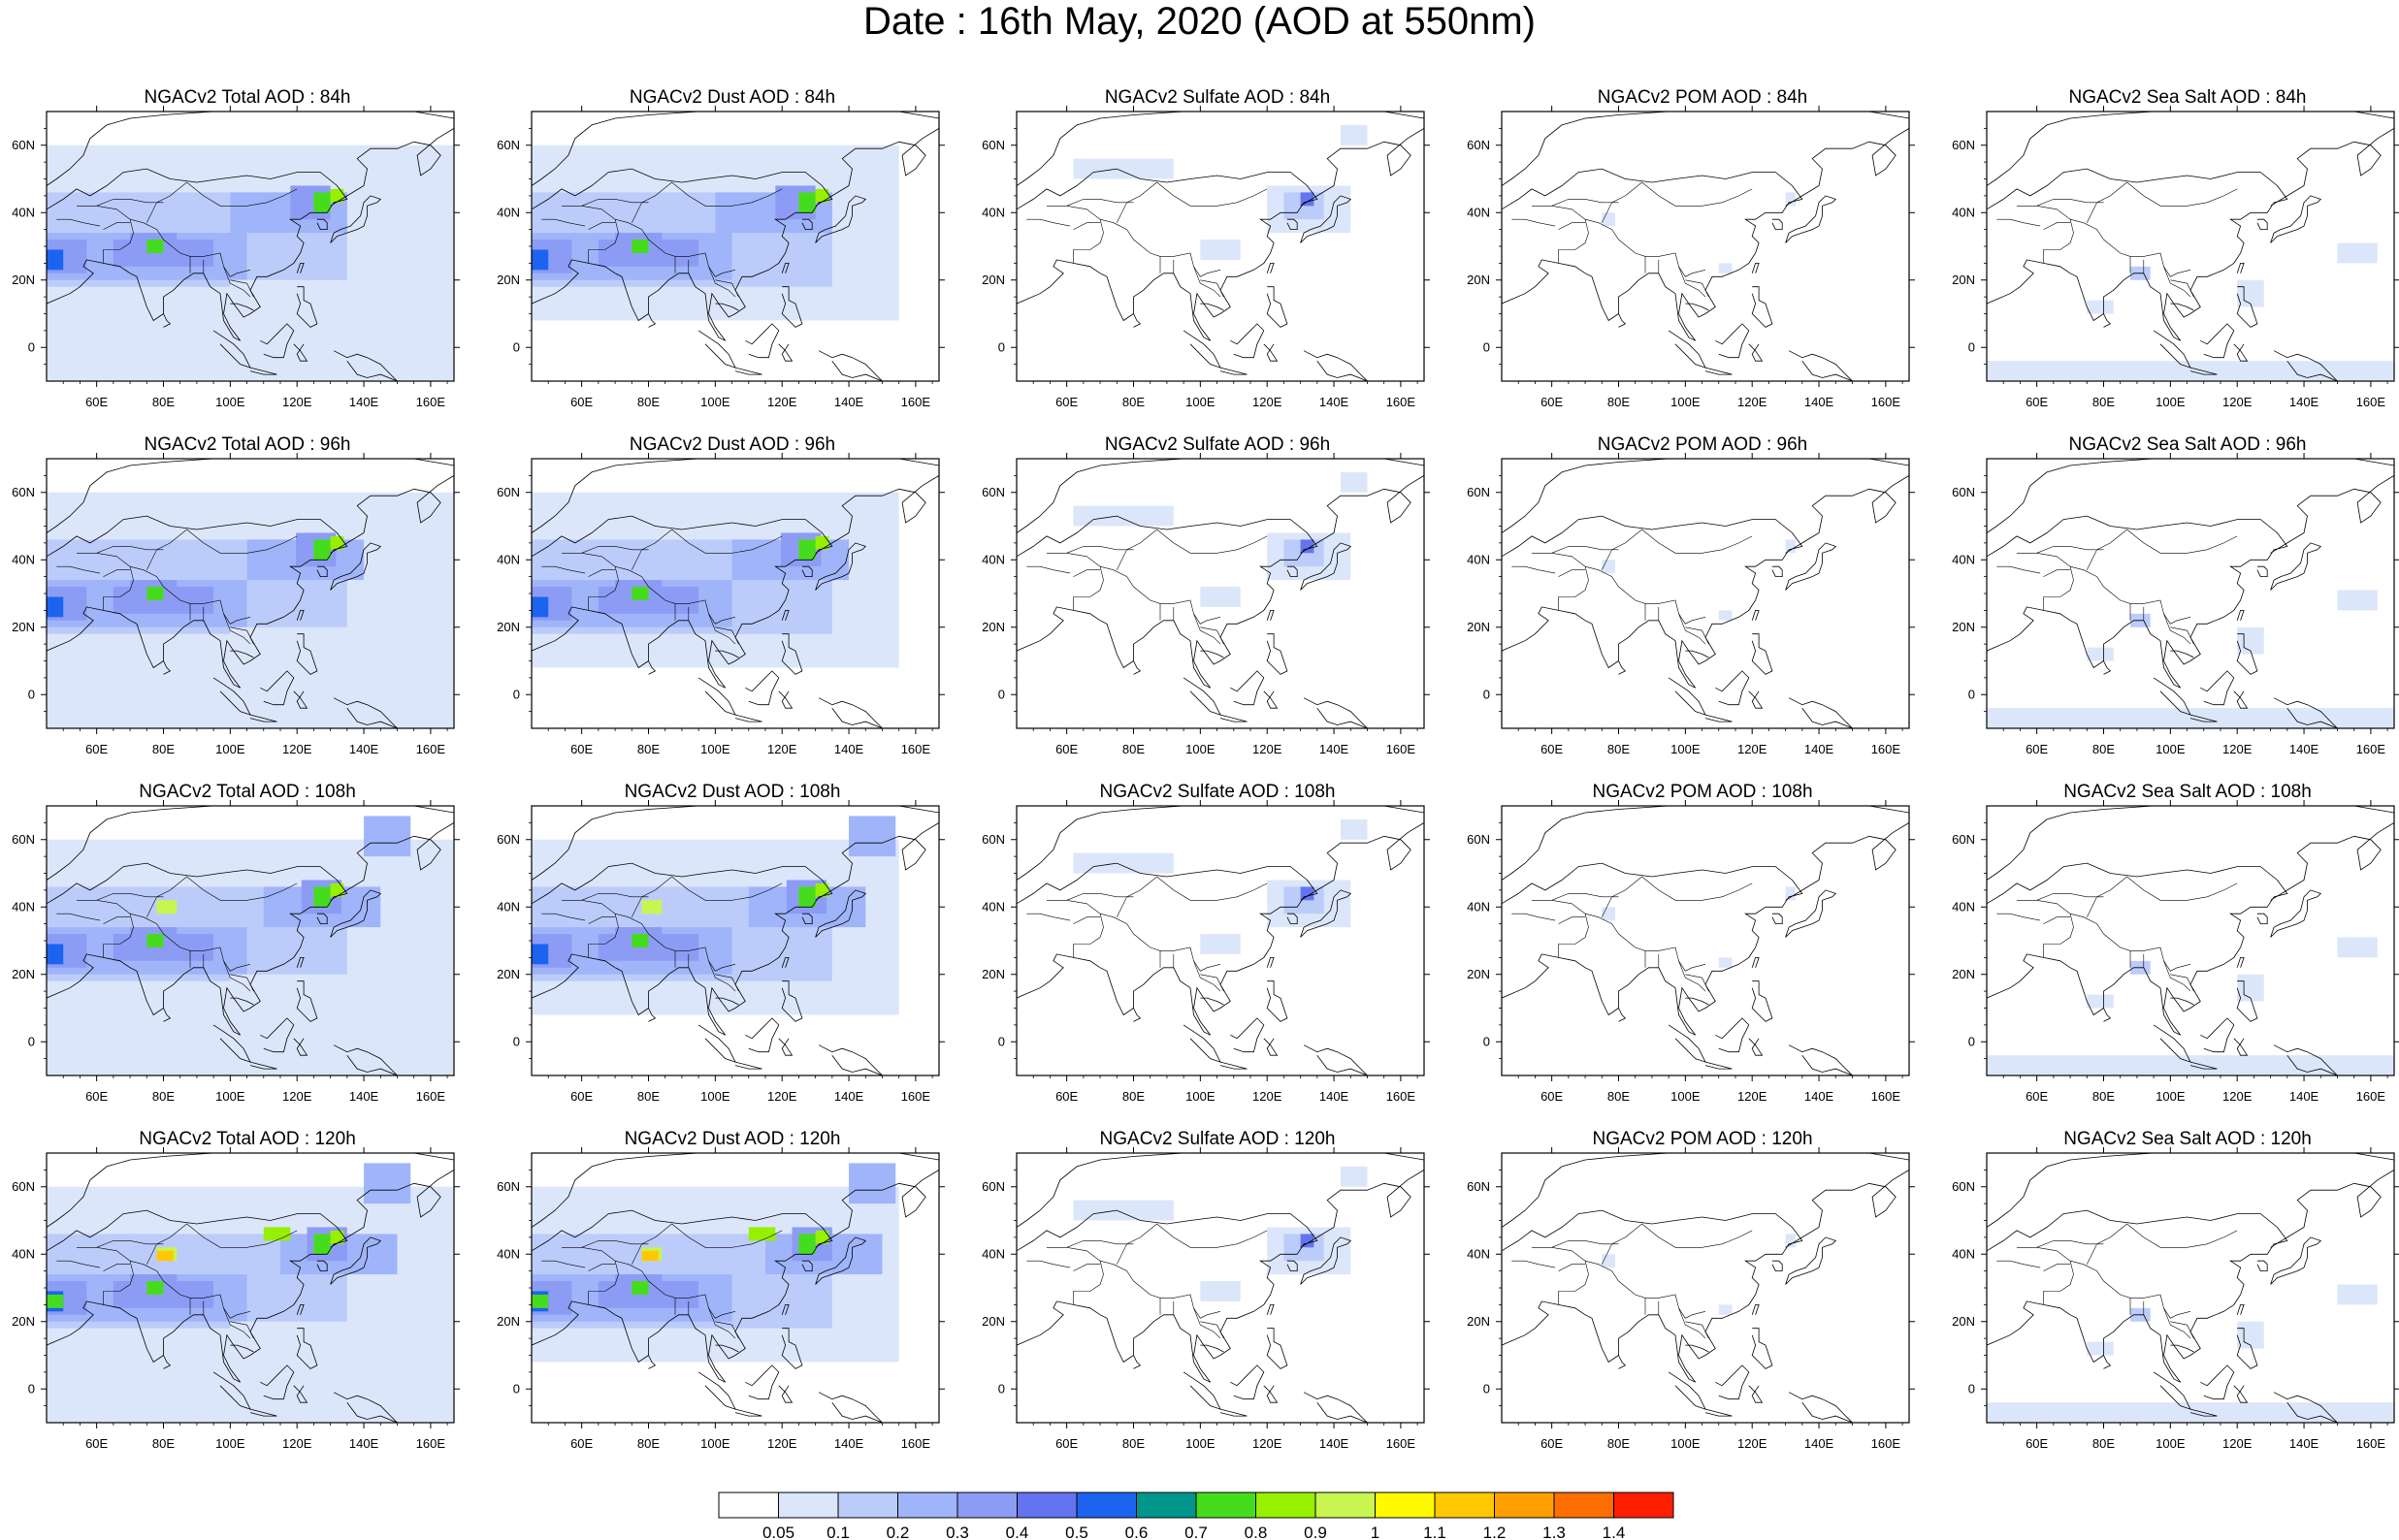  Describe the element at coordinates (2188, 1139) in the screenshot. I see `panel-title: NGACv2 Sea Salt AOD : 120h` at that location.